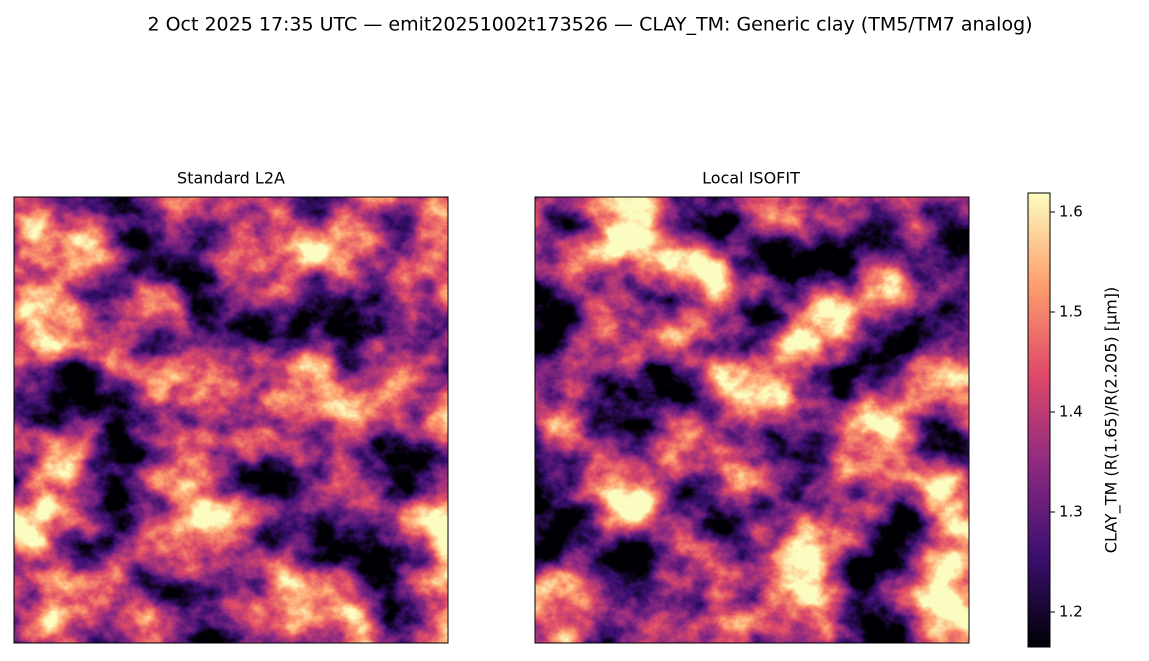  Describe the element at coordinates (751, 178) in the screenshot. I see `panel-title: Local ISOFIT` at that location.